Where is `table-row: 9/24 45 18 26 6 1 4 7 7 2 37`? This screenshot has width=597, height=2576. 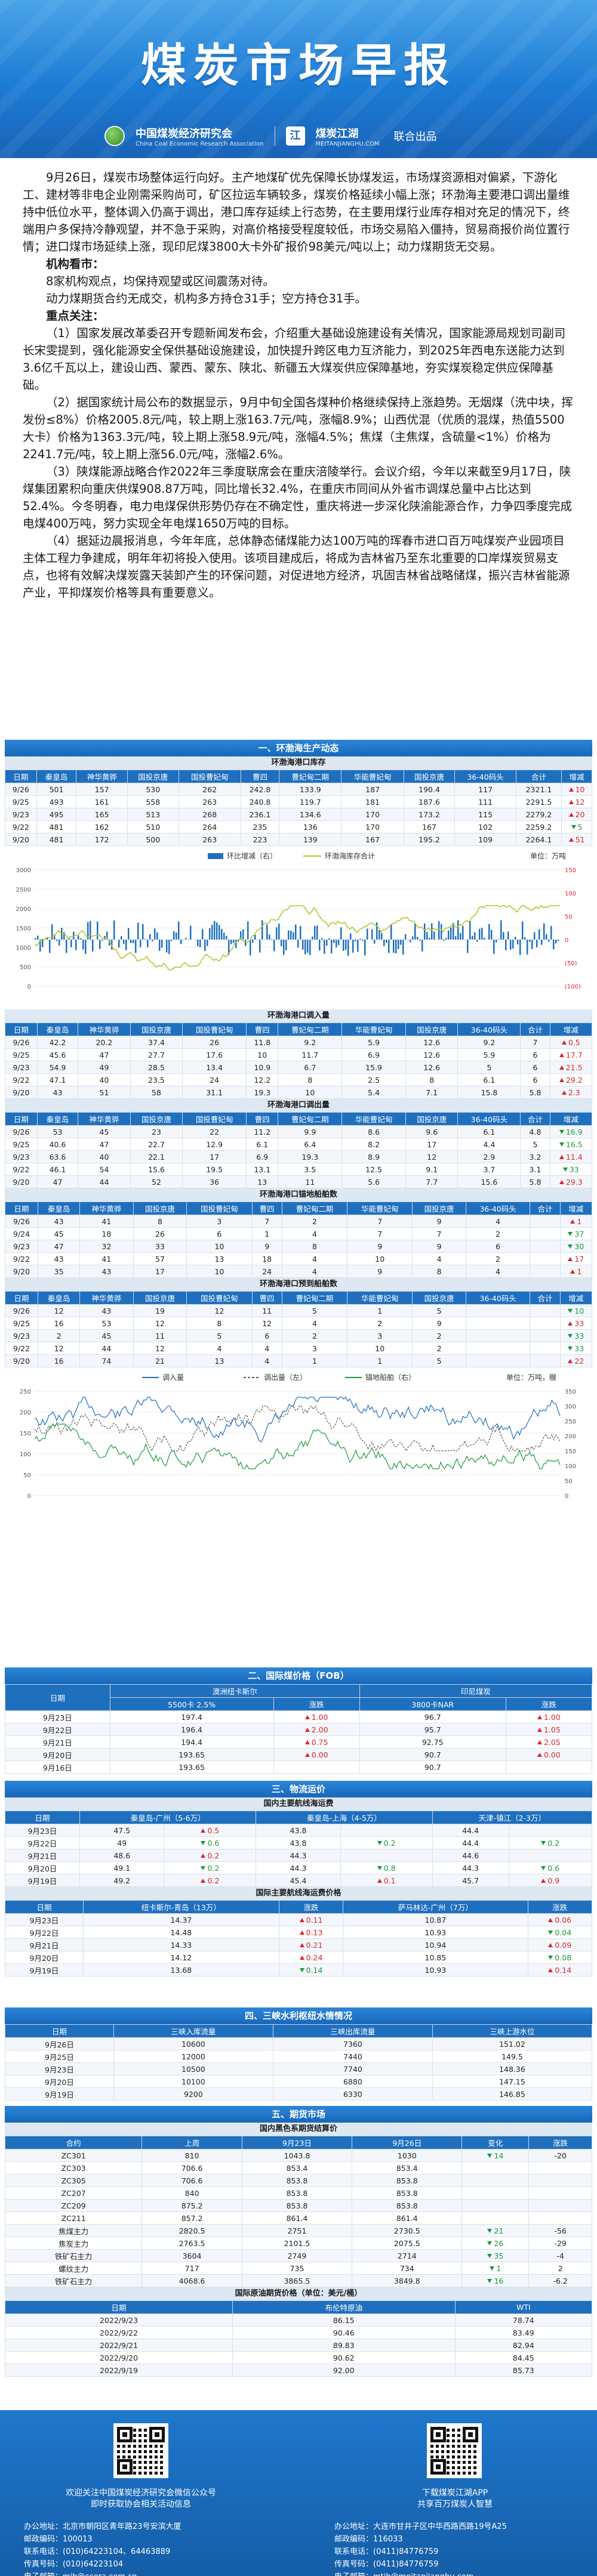
table-row: 9/24 45 18 26 6 1 4 7 7 2 37 is located at coordinates (298, 1233).